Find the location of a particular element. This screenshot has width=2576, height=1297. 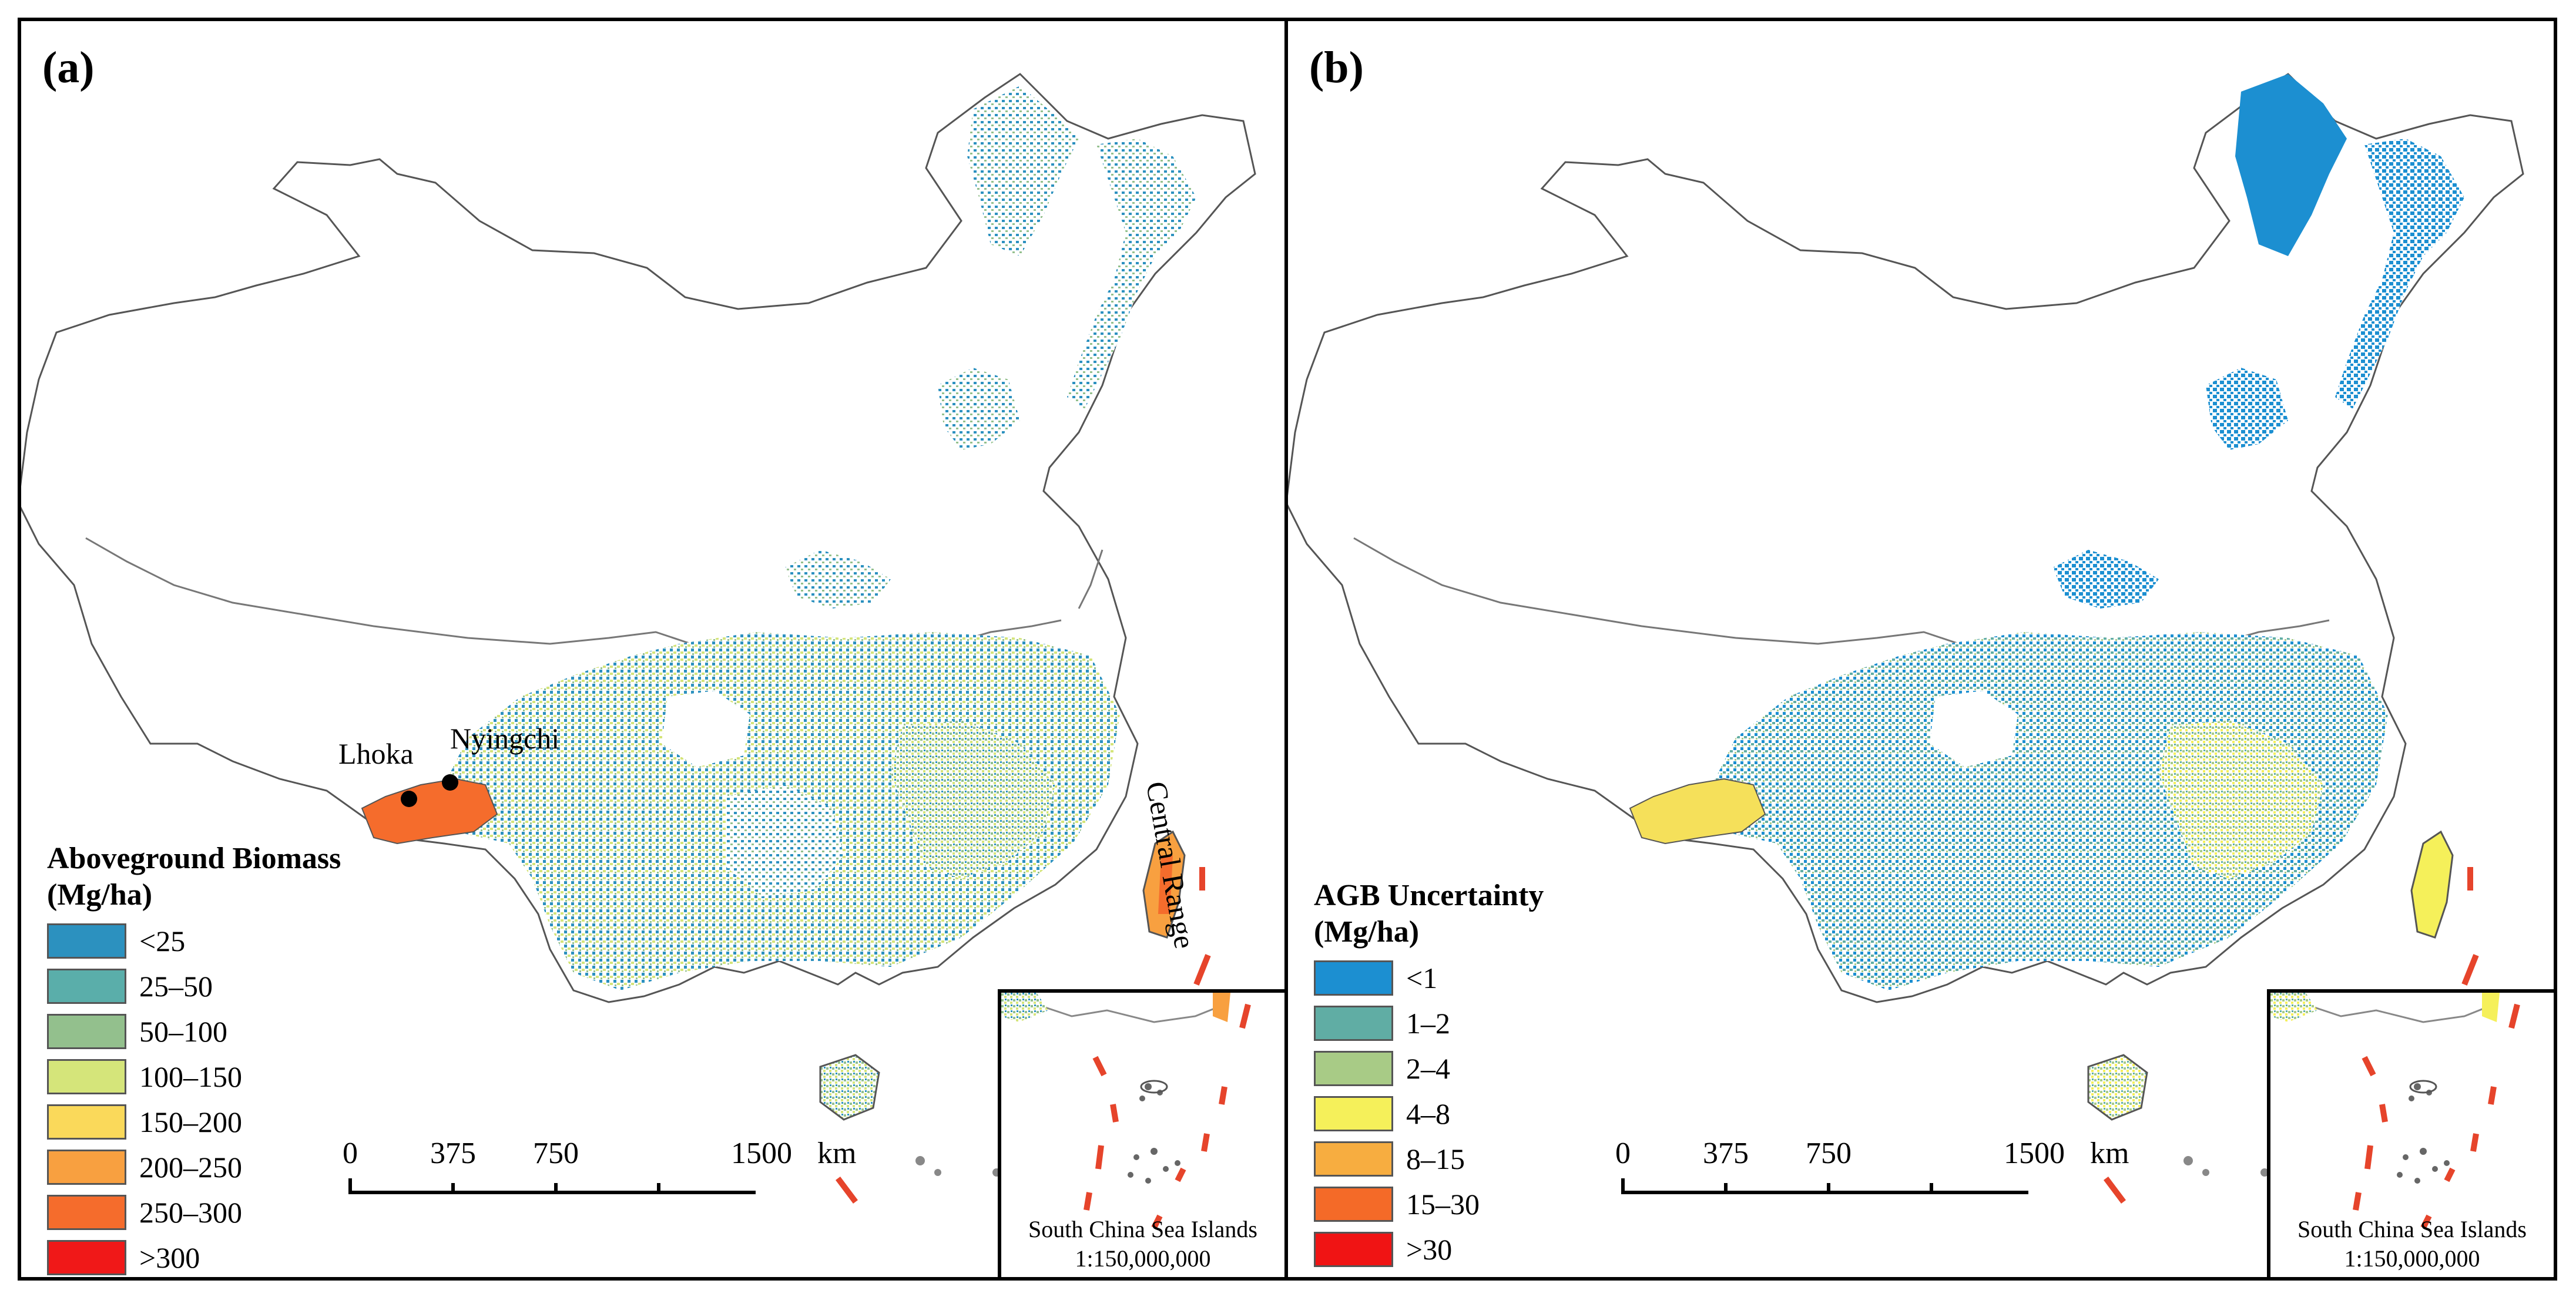

legend-item: <1 is located at coordinates (1429, 978).